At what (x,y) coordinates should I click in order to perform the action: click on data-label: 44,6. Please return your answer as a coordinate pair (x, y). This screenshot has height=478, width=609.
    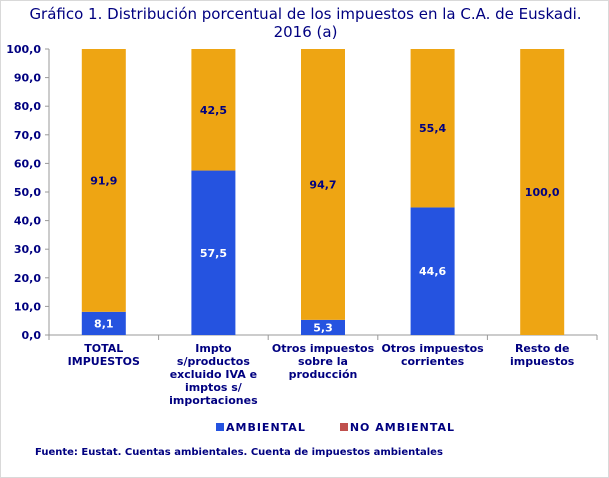
    Looking at the image, I should click on (432, 271).